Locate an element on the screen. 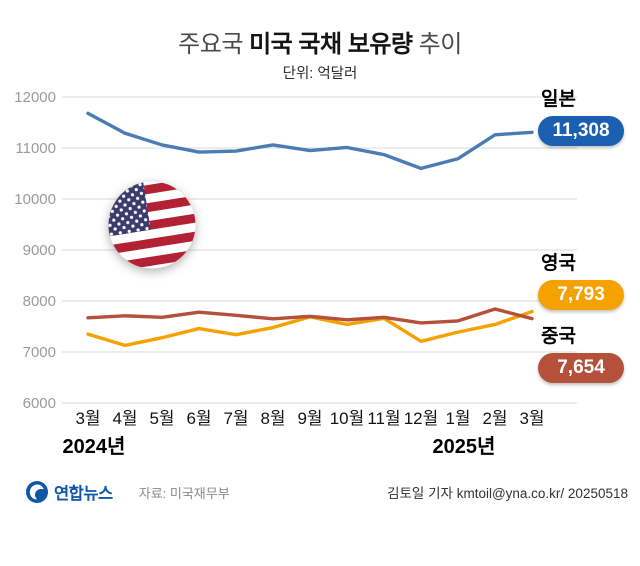 The width and height of the screenshot is (640, 566). y-axis-tick-label: 9000 is located at coordinates (39, 250).